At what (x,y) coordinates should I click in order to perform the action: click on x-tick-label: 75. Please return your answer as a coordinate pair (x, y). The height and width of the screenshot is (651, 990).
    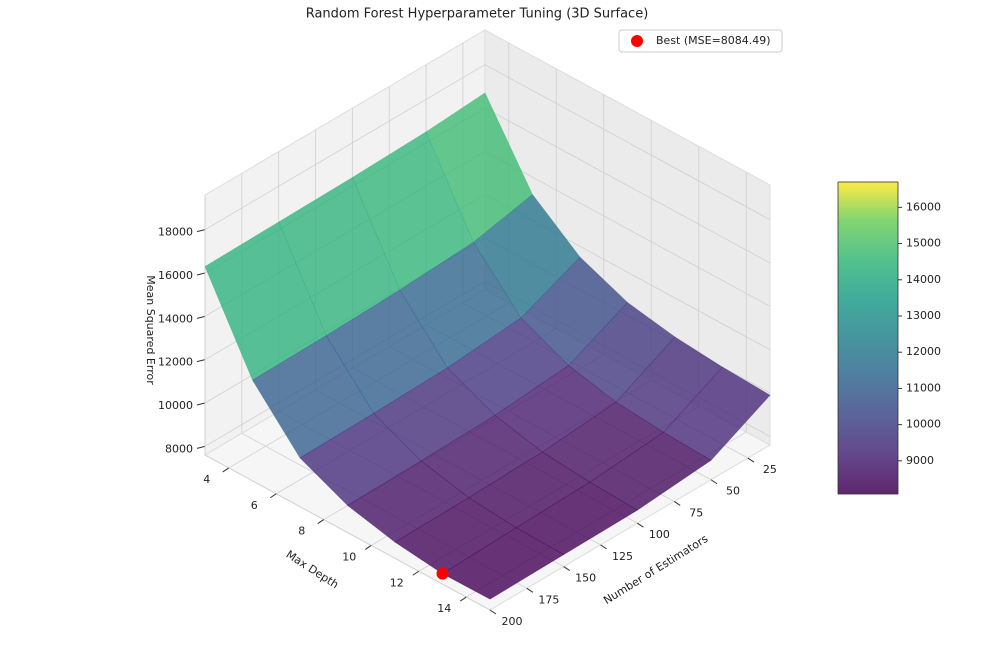
    Looking at the image, I should click on (696, 512).